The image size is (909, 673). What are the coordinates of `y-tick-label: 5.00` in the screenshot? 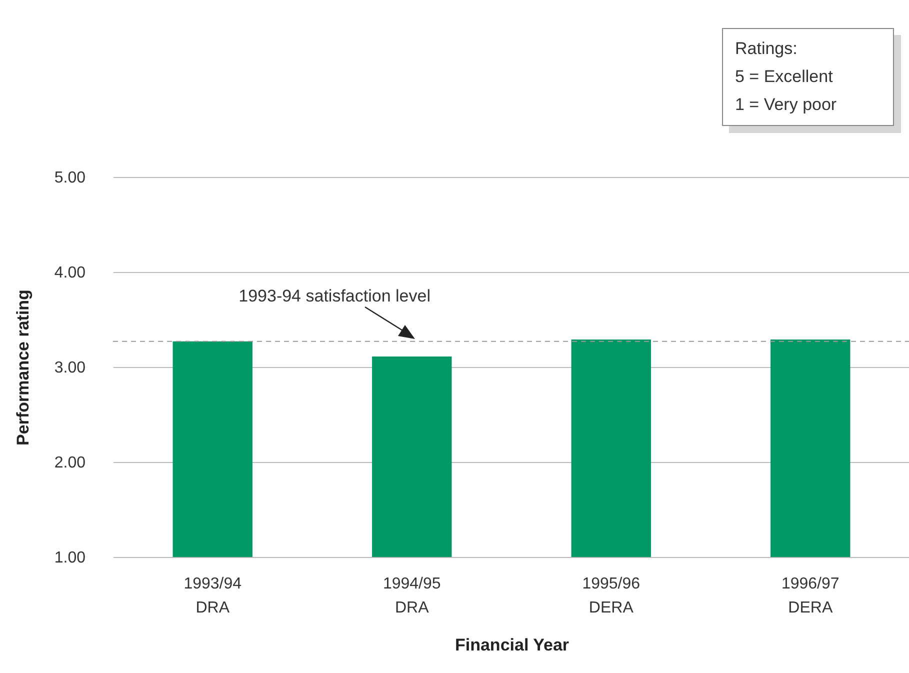 It's located at (70, 178).